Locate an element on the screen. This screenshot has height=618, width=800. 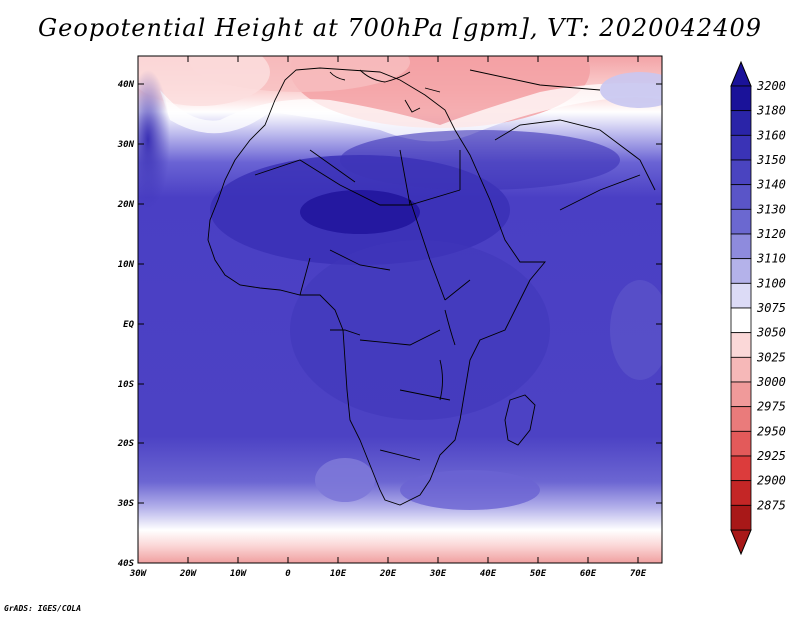
grads-credit: GrADS: IGES/COLA is located at coordinates (43, 608).